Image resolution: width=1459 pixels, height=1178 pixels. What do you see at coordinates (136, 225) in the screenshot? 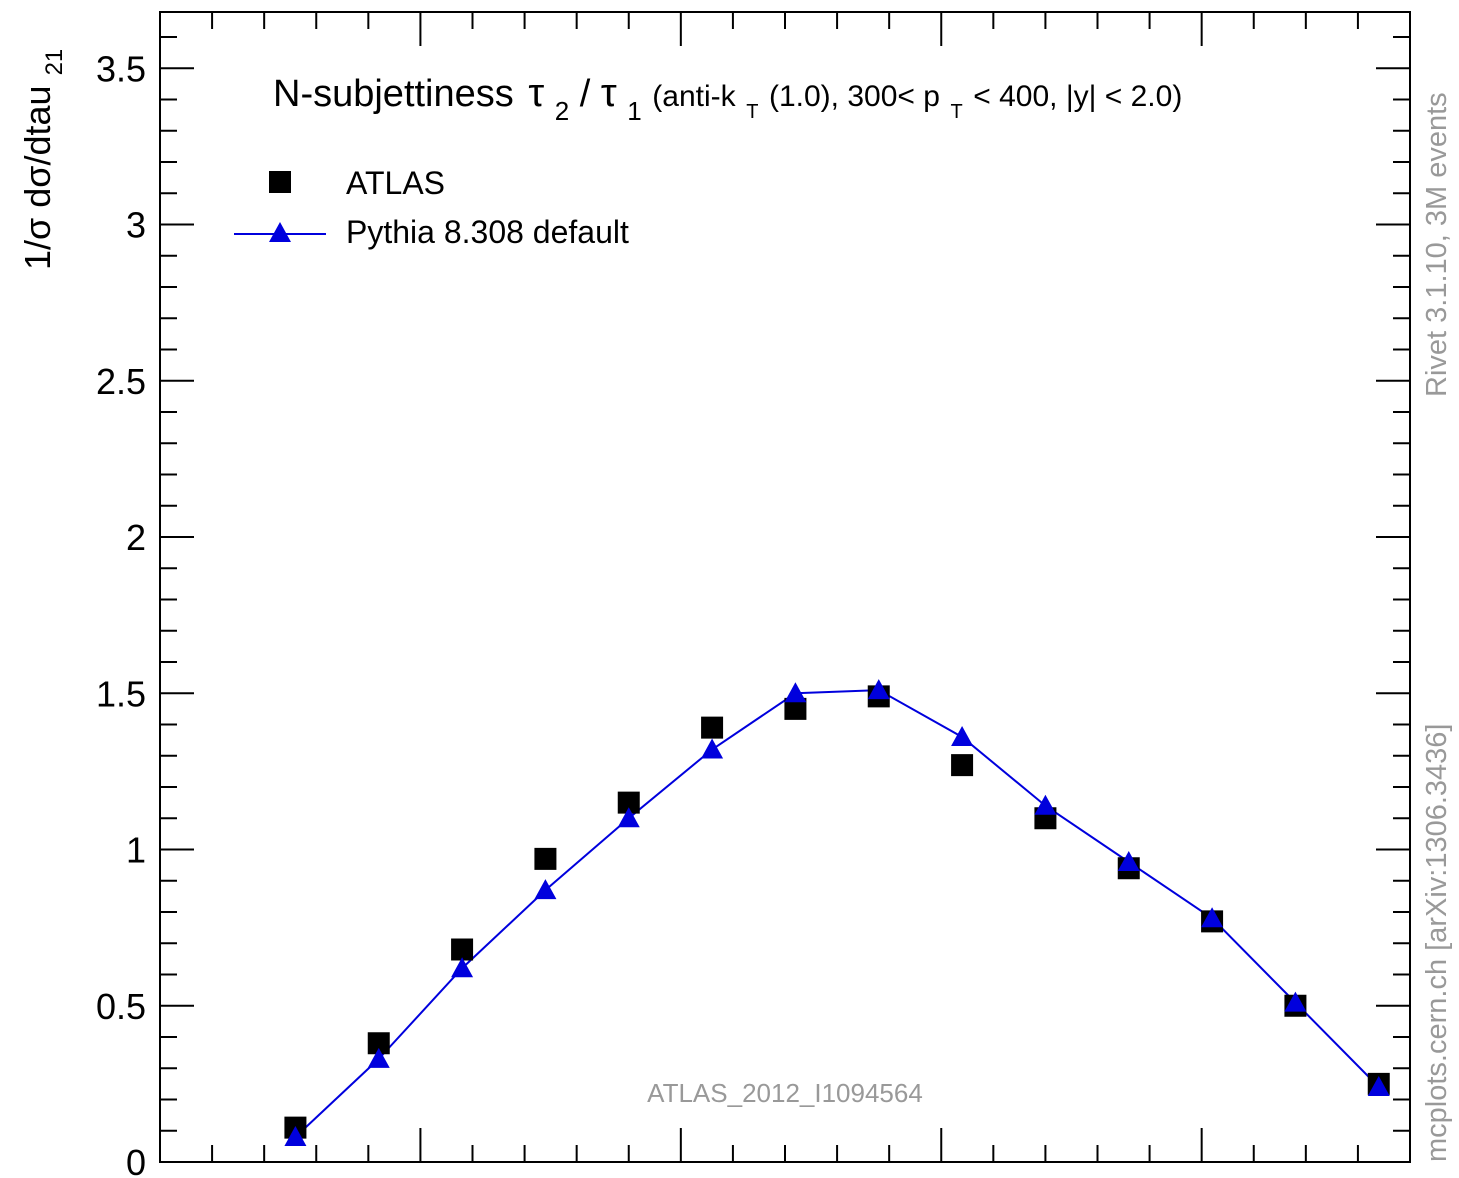
I see `y-tick-label: 3` at bounding box center [136, 225].